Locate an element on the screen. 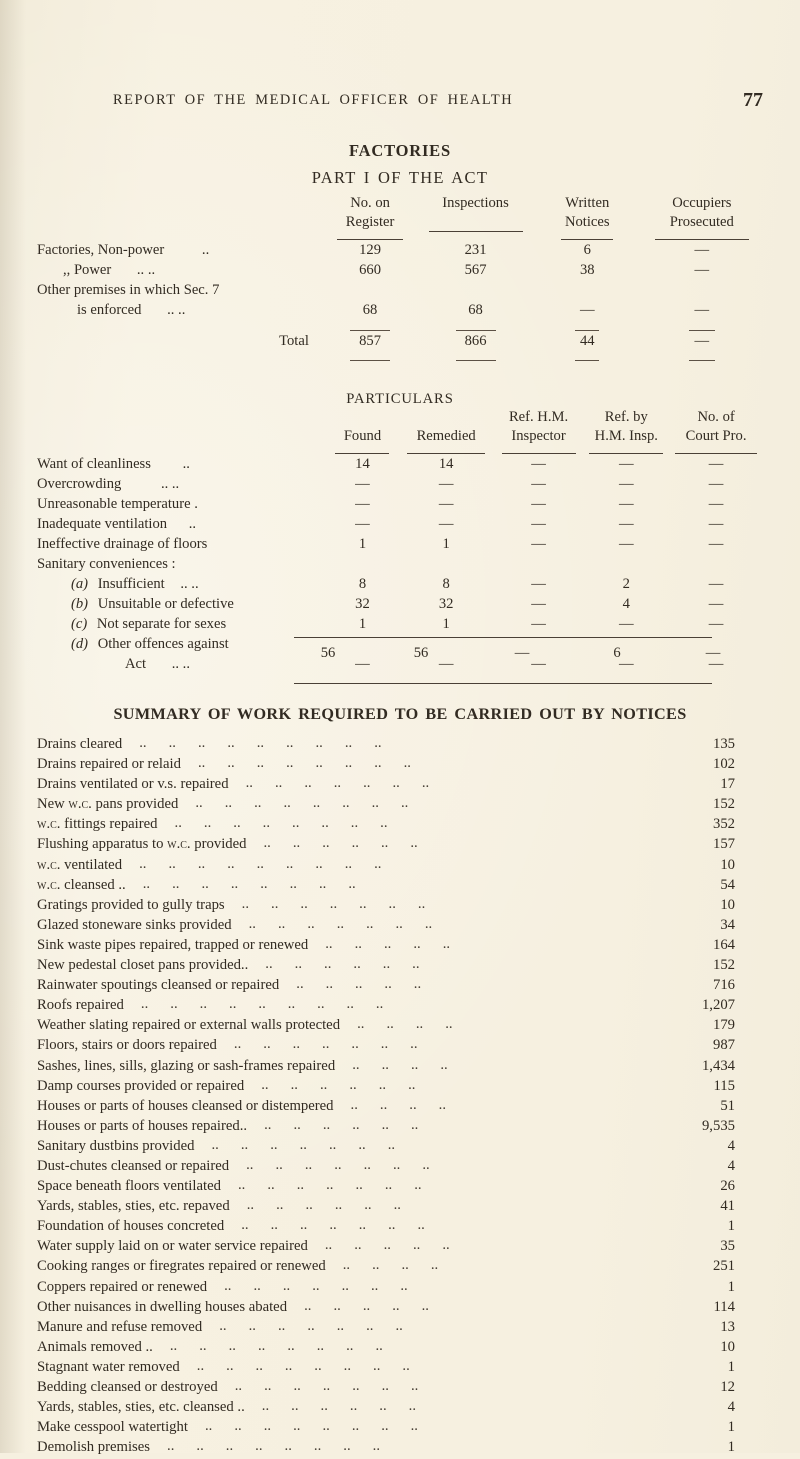 This screenshot has height=1459, width=800. total-remedied: 56 is located at coordinates (421, 653).